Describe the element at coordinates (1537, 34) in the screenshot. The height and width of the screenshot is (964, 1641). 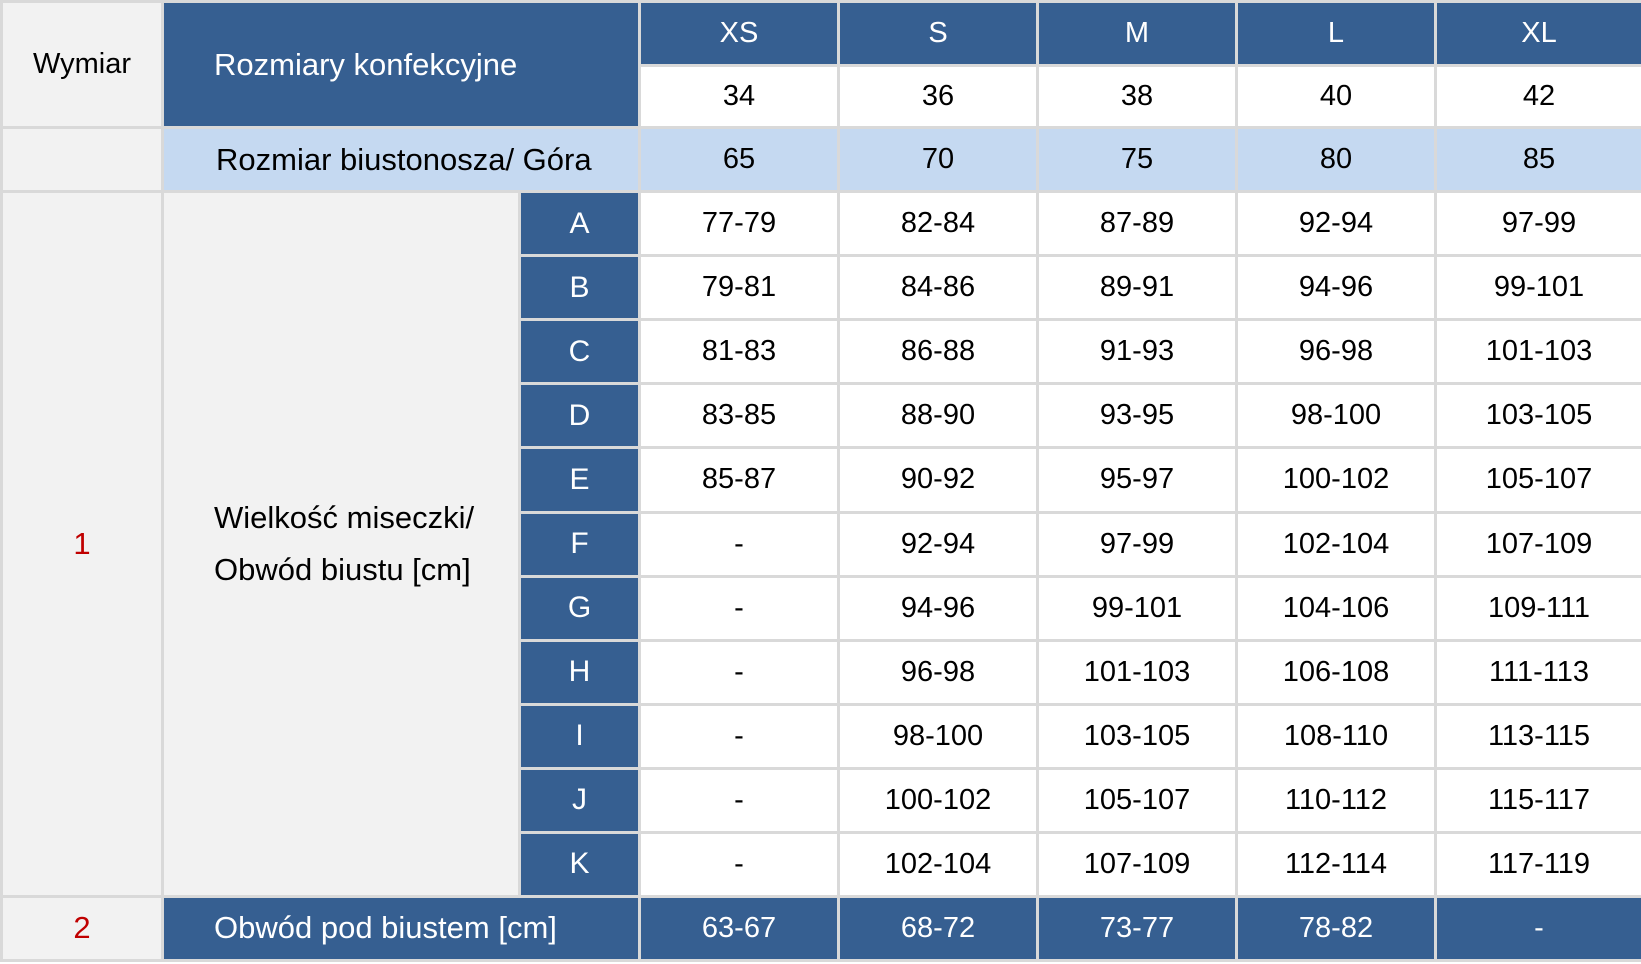
I see `size-xl-header: XL` at that location.